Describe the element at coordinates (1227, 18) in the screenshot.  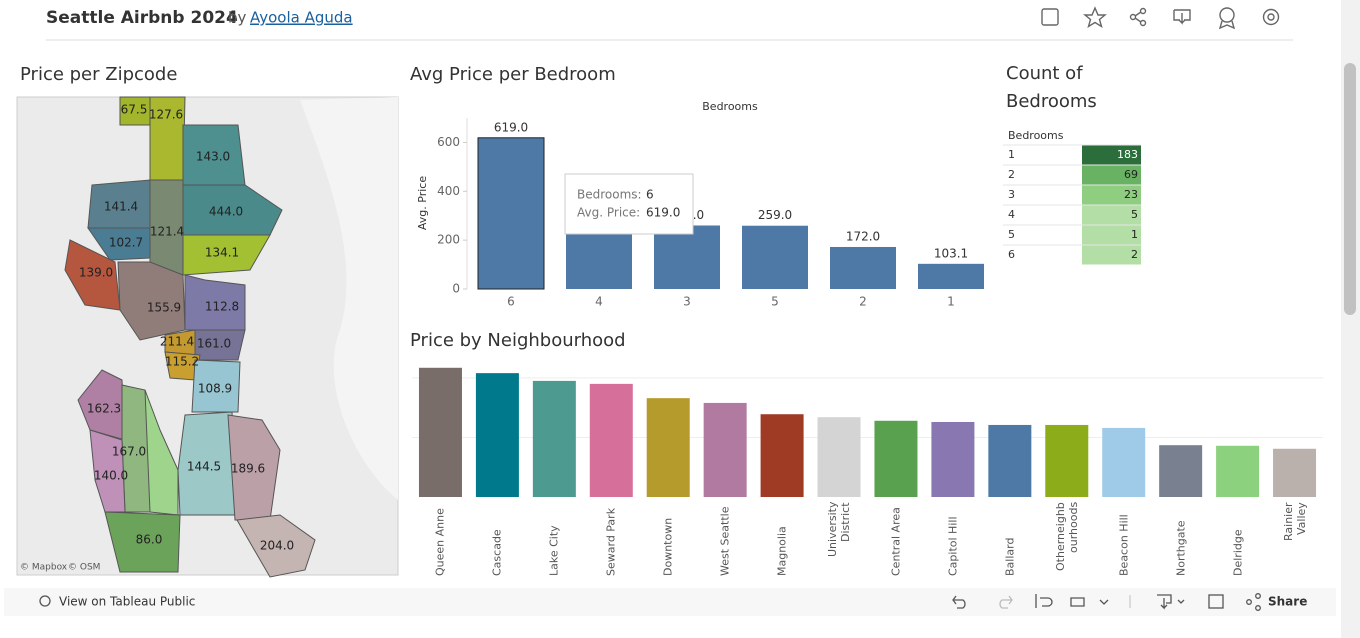
I see `badge-icon` at that location.